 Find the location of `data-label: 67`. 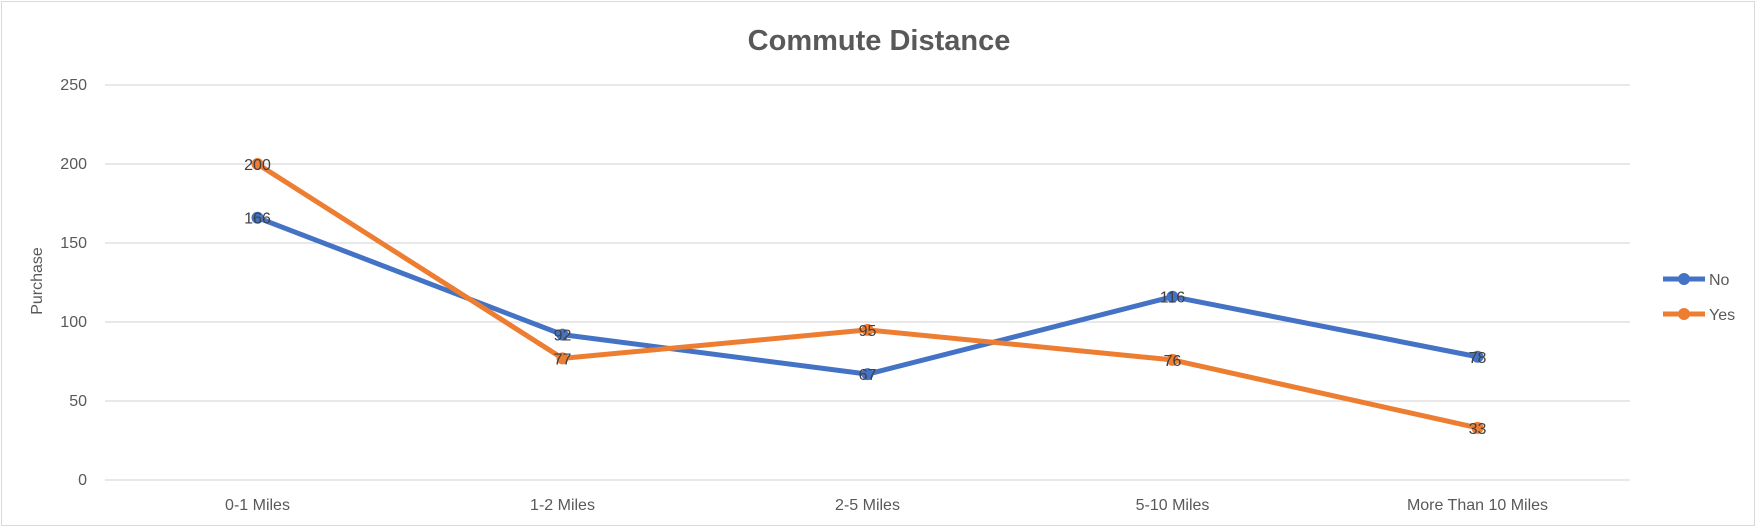

data-label: 67 is located at coordinates (868, 375).